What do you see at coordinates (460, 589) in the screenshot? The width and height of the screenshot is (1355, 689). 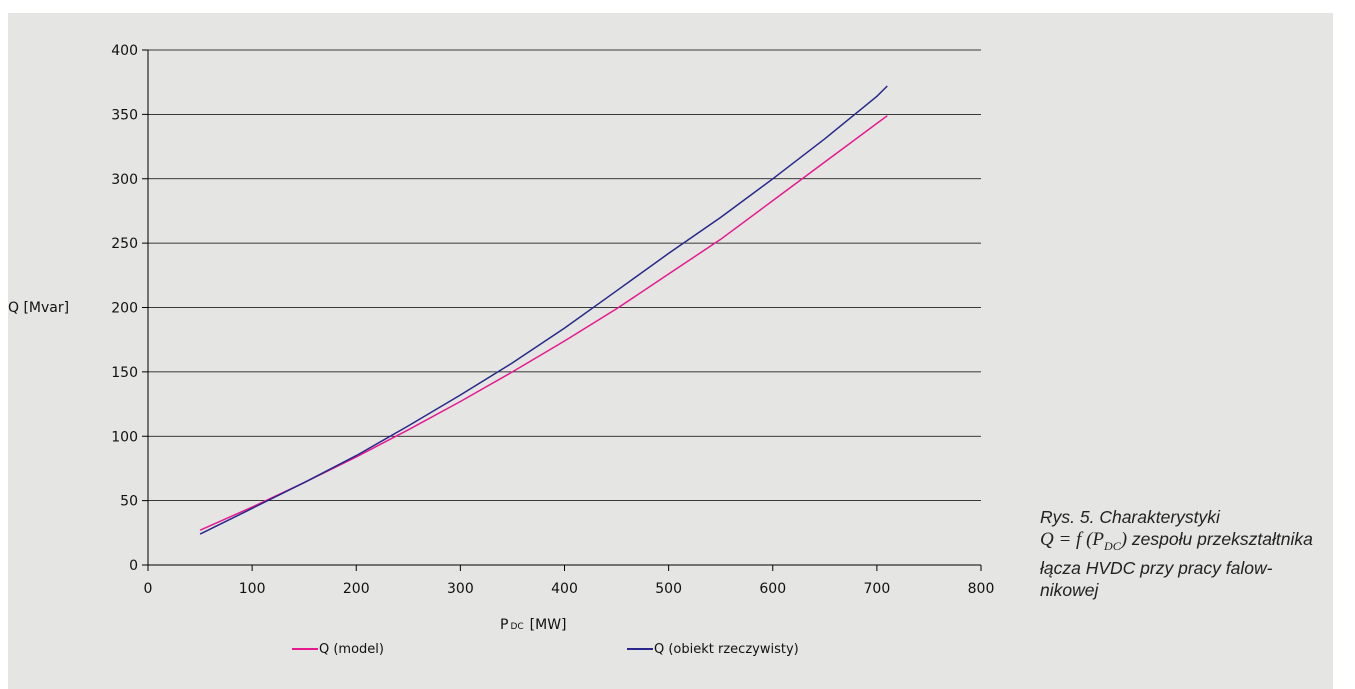 I see `x-tick-label: 300` at bounding box center [460, 589].